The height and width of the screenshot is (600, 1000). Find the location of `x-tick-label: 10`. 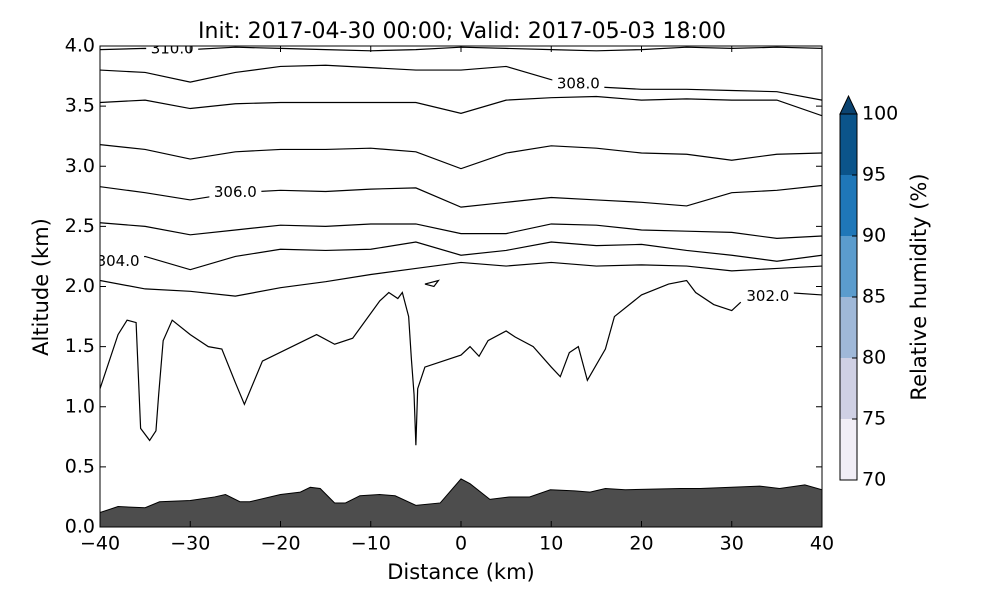

x-tick-label: 10 is located at coordinates (551, 544).